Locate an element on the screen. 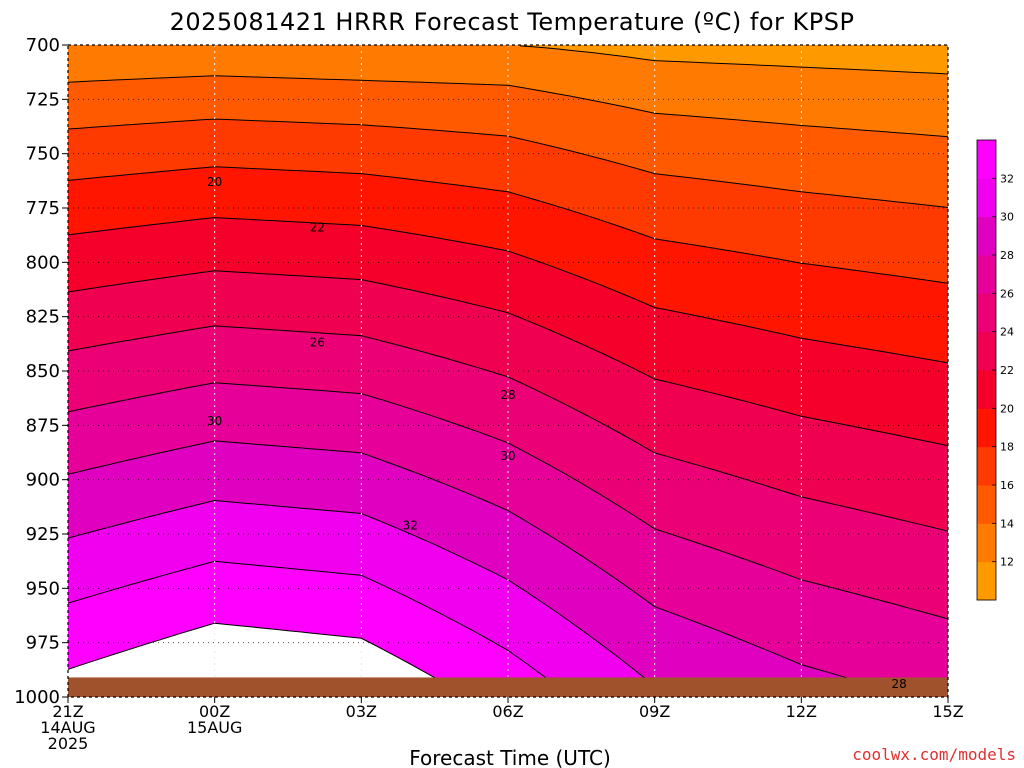 The image size is (1024, 768). contour-label: 32 is located at coordinates (410, 525).